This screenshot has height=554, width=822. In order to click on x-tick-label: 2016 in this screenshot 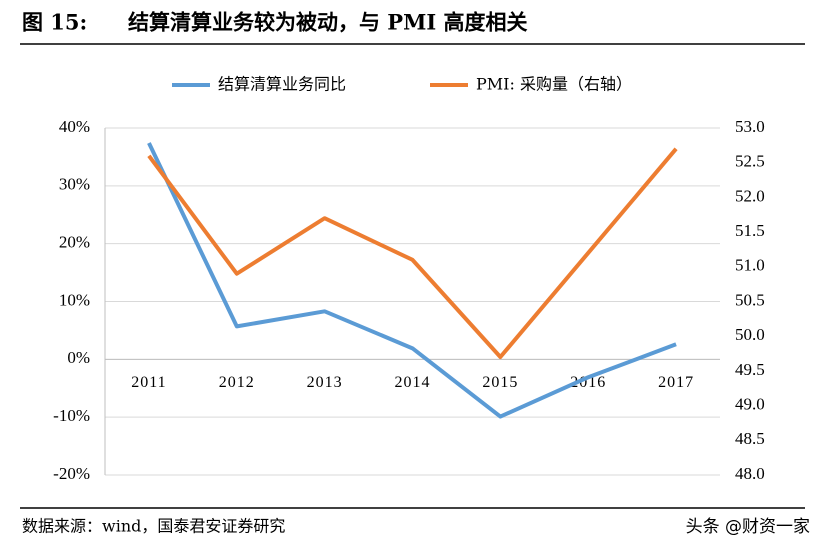, I will do `click(588, 382)`.